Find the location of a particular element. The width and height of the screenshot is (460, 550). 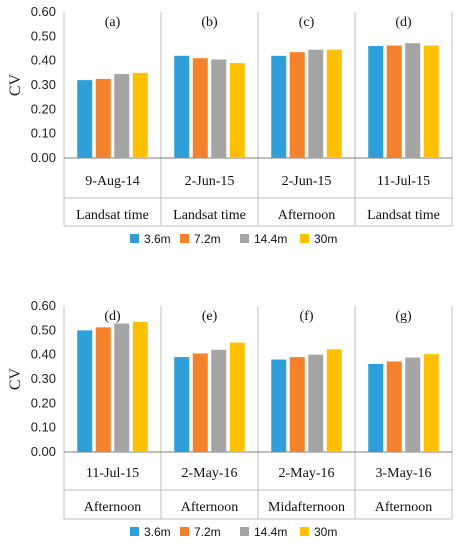

panel-label: (g) is located at coordinates (403, 316).